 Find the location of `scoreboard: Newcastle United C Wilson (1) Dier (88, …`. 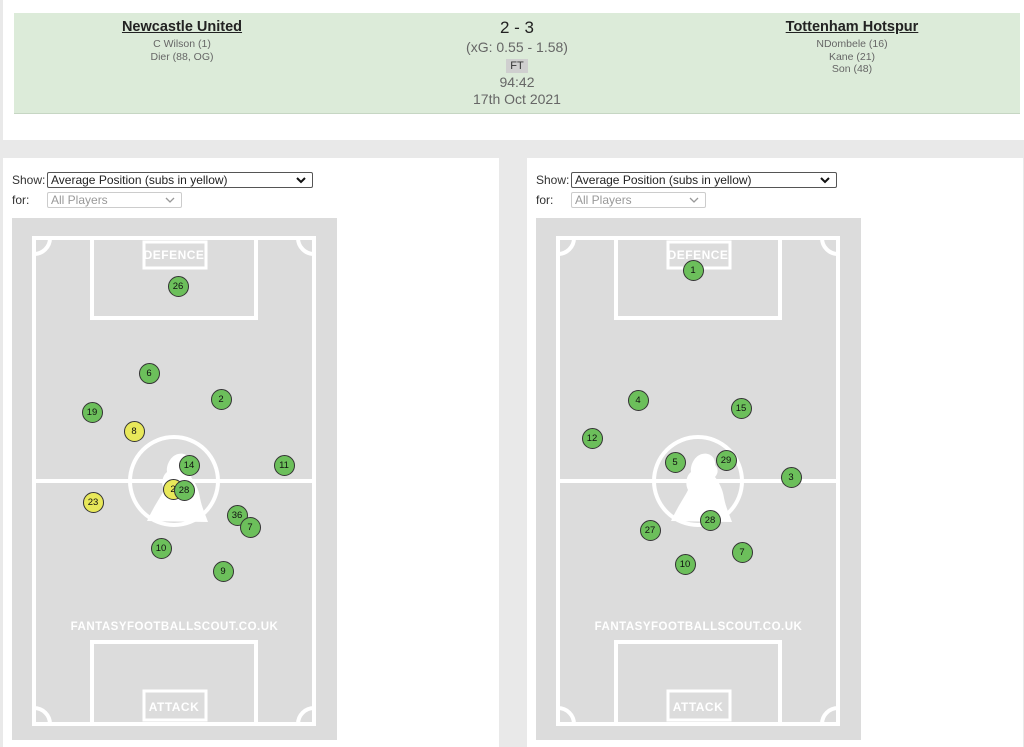

scoreboard: Newcastle United C Wilson (1) Dier (88, … is located at coordinates (517, 63).